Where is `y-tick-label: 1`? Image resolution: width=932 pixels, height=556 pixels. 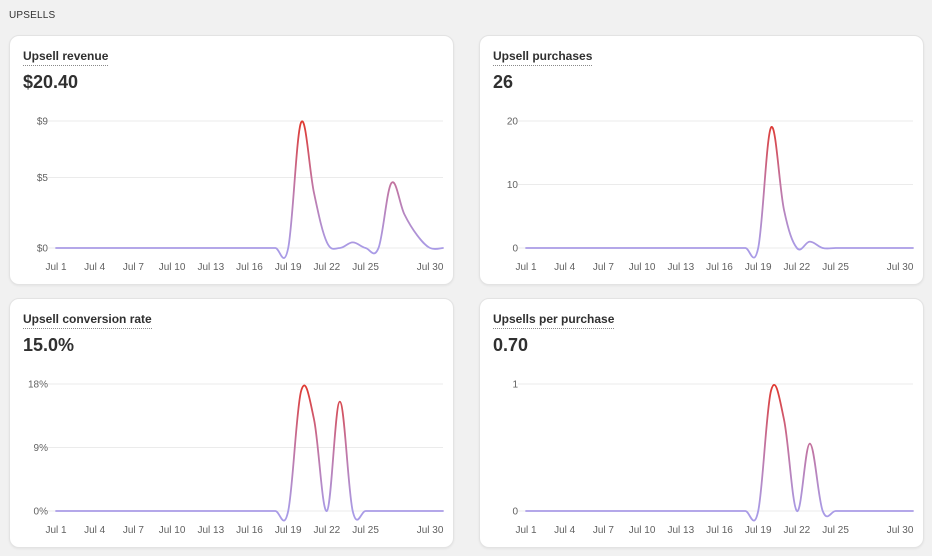 y-tick-label: 1 is located at coordinates (515, 385).